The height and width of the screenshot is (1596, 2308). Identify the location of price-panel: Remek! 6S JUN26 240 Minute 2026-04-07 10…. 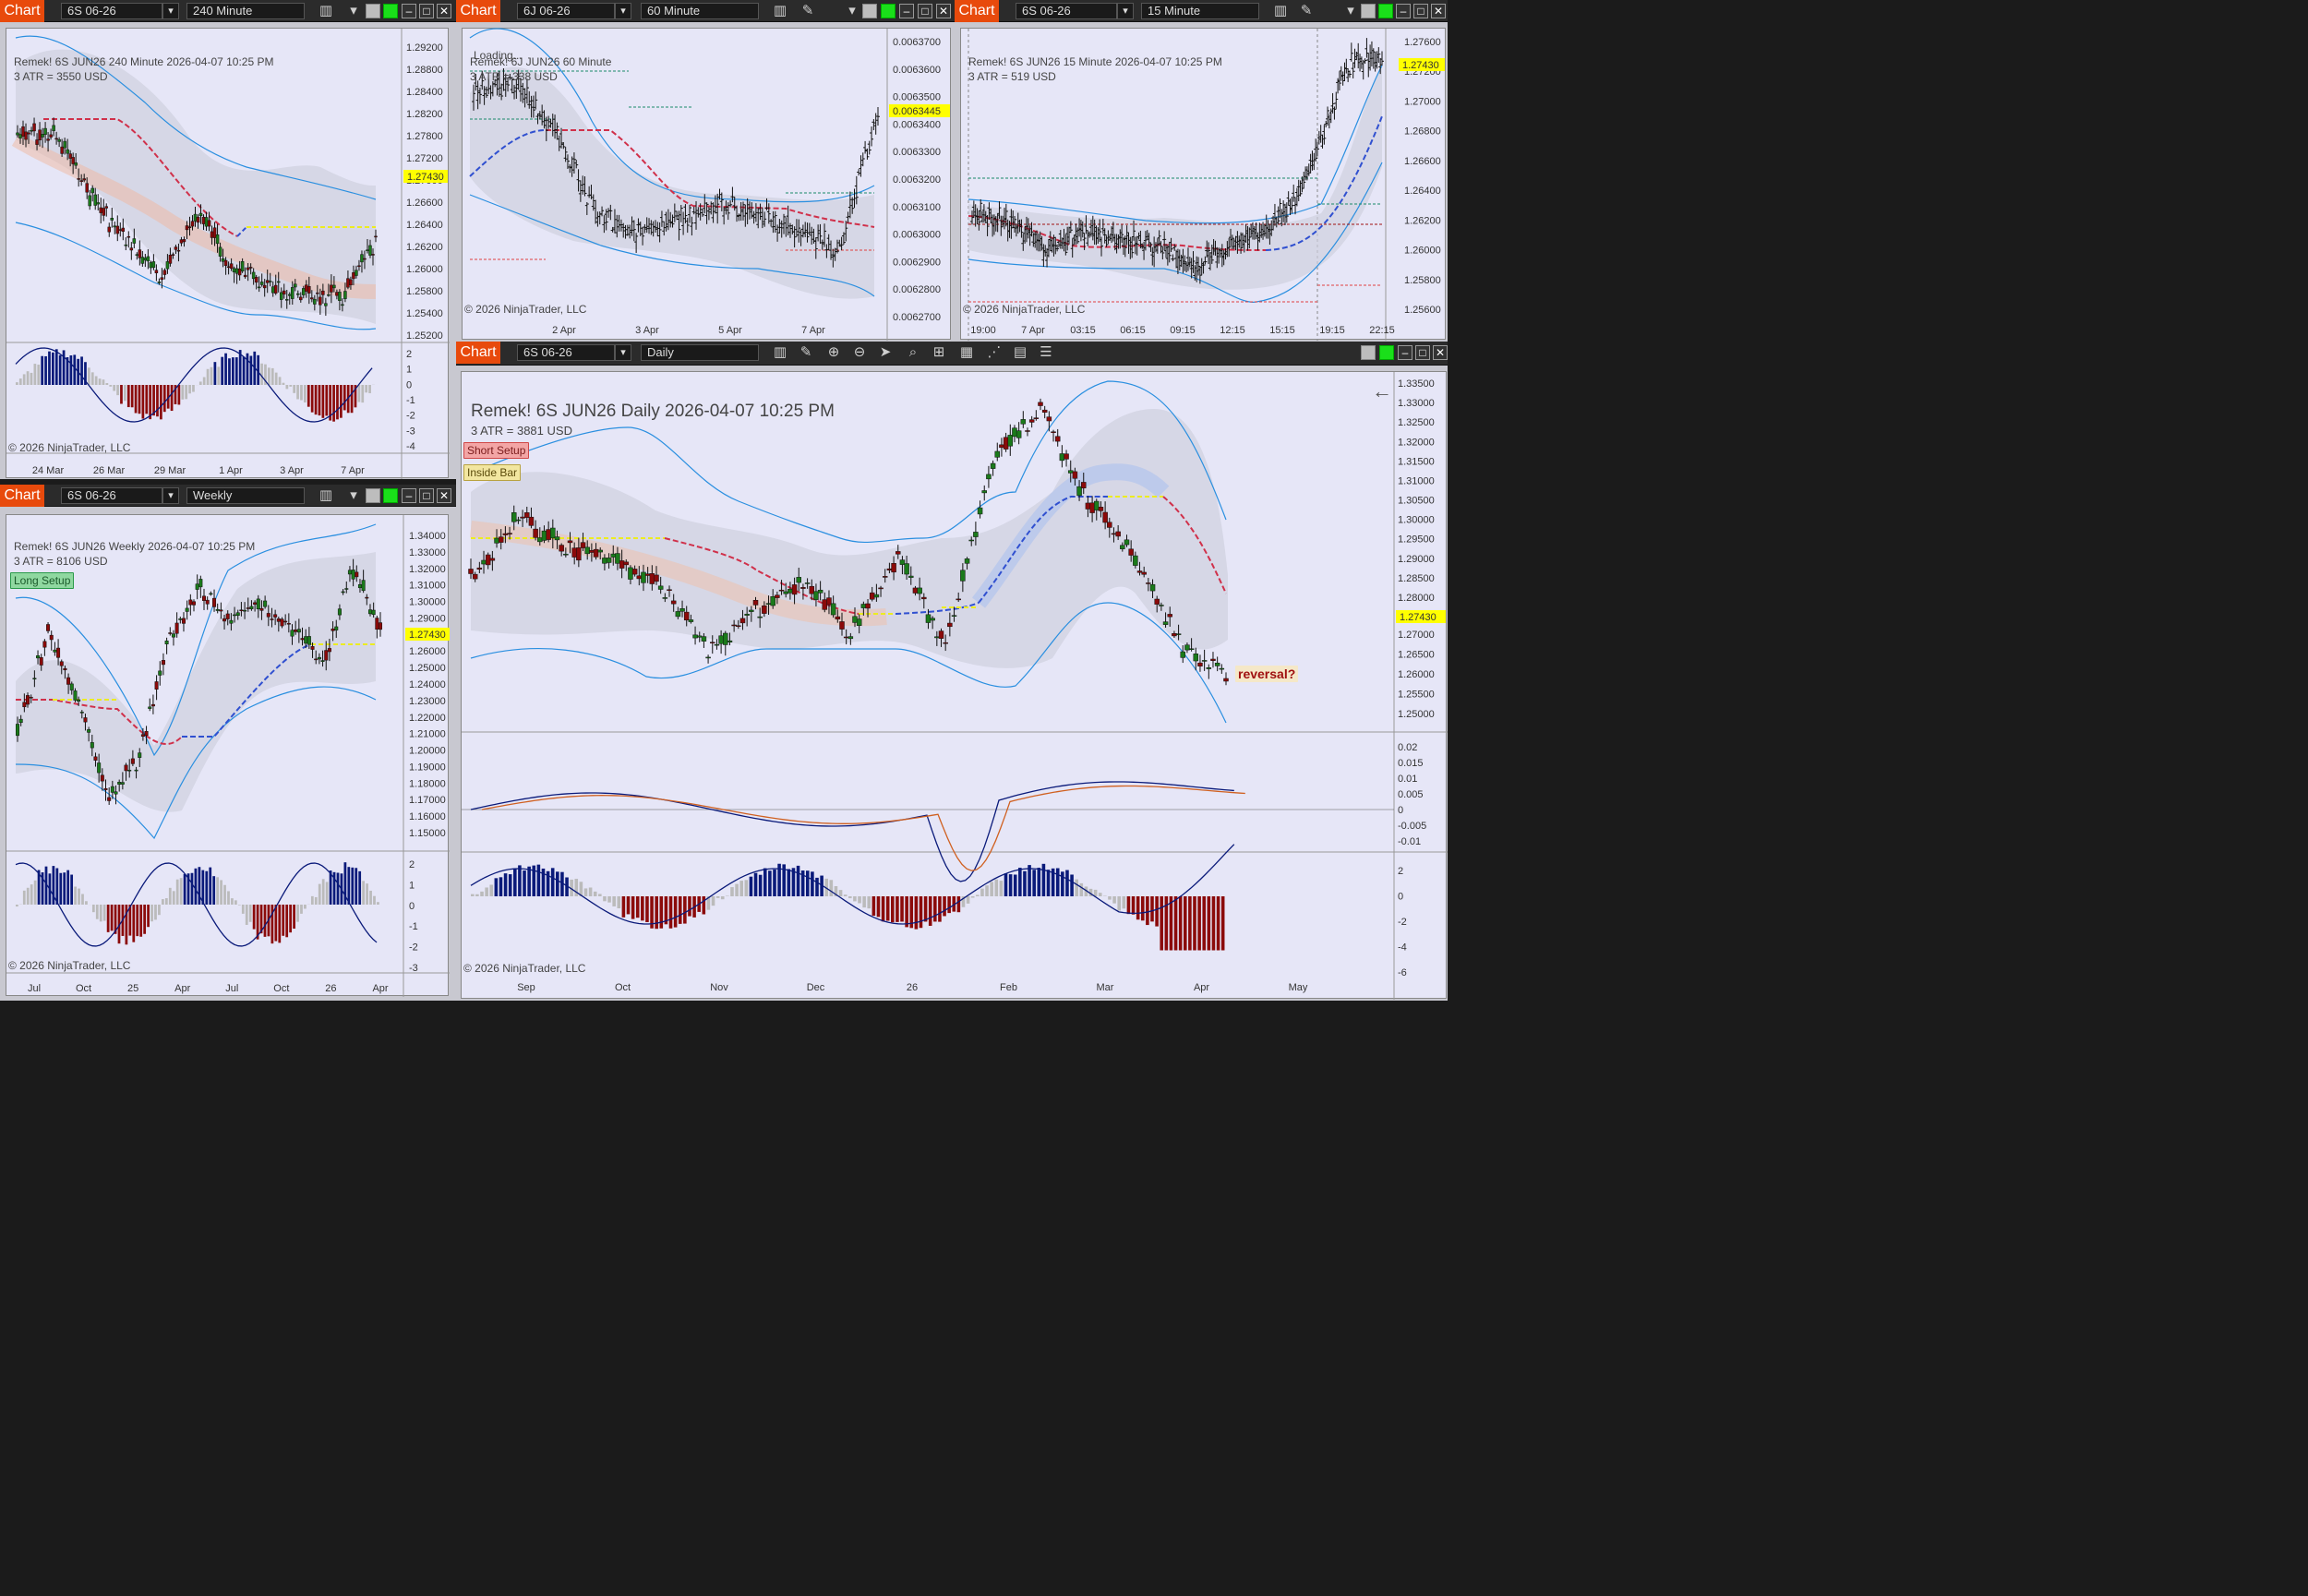
(228, 253).